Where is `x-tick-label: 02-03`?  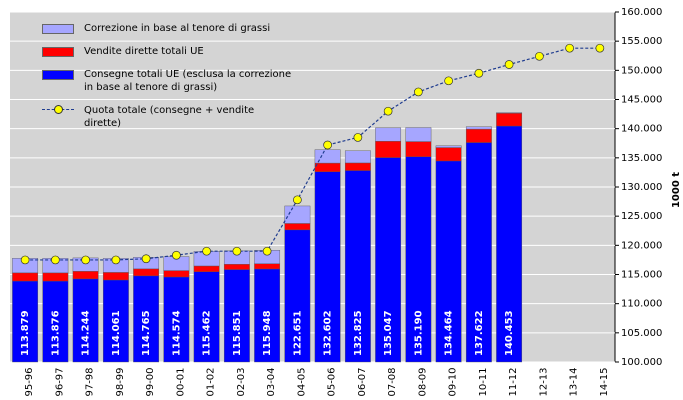
x-tick-label: 02-03 is located at coordinates (241, 381).